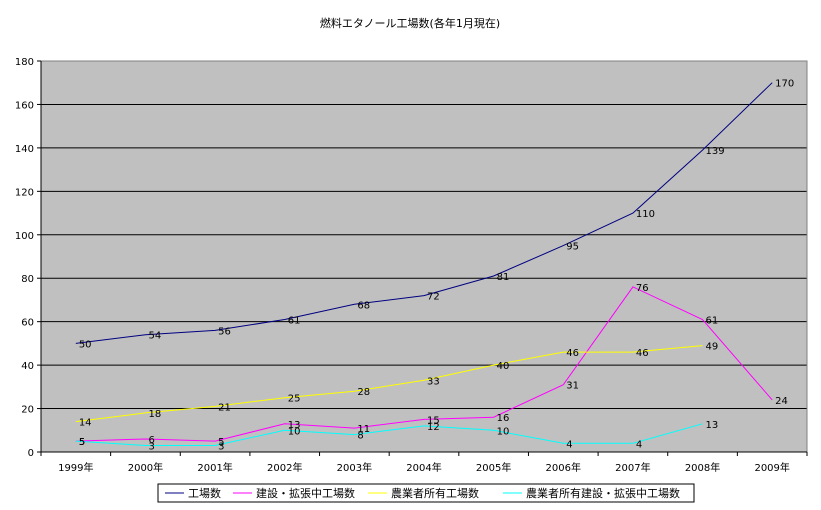 This screenshot has width=821, height=510. Describe the element at coordinates (493, 467) in the screenshot. I see `x-tick-label: 2005年` at that location.